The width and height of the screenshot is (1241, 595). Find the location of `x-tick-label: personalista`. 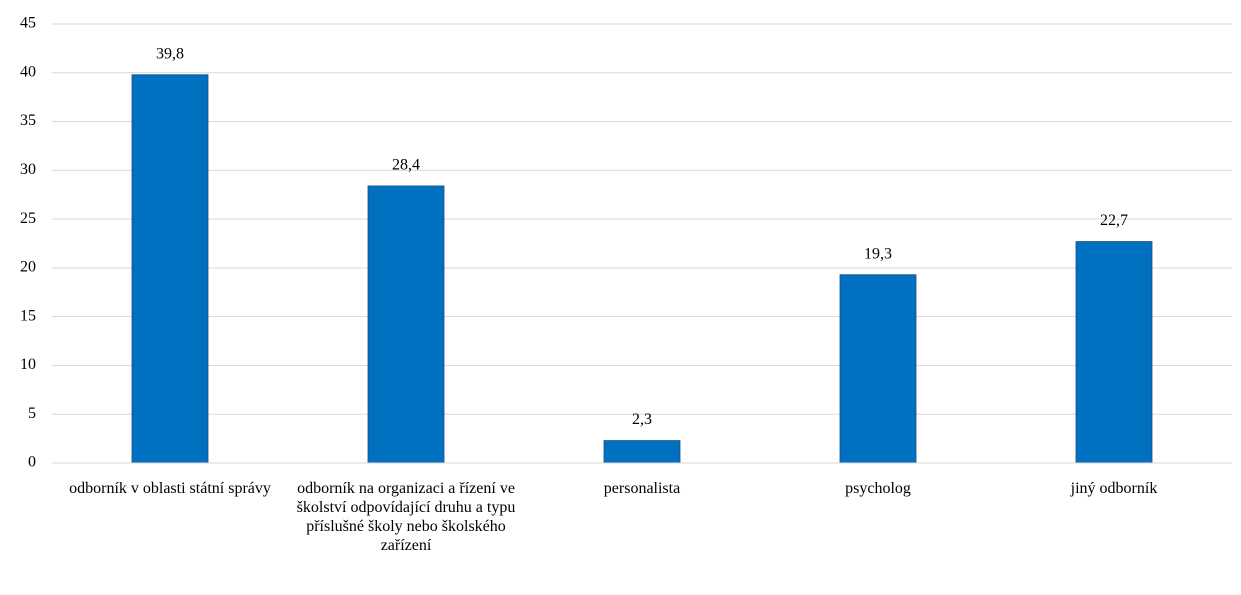

x-tick-label: personalista is located at coordinates (642, 488).